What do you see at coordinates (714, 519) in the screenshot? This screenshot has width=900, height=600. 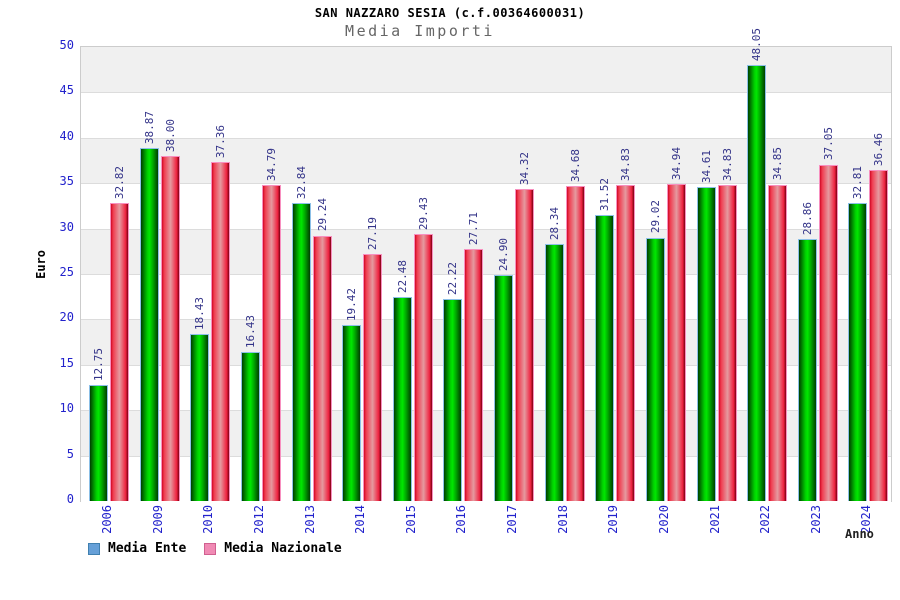 I see `x-tick-label-2021: 2021` at bounding box center [714, 519].